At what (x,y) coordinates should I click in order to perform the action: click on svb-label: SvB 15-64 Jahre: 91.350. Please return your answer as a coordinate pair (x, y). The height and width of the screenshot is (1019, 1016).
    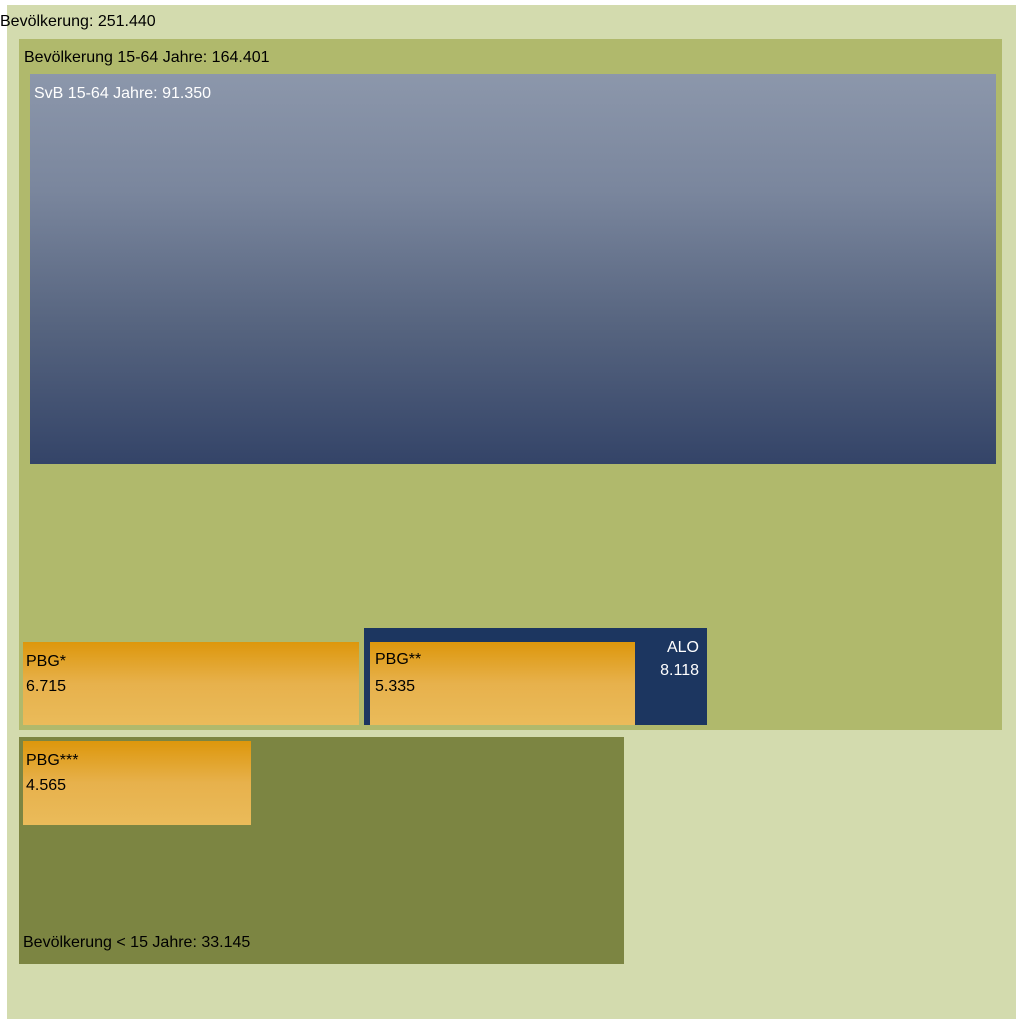
    Looking at the image, I should click on (123, 93).